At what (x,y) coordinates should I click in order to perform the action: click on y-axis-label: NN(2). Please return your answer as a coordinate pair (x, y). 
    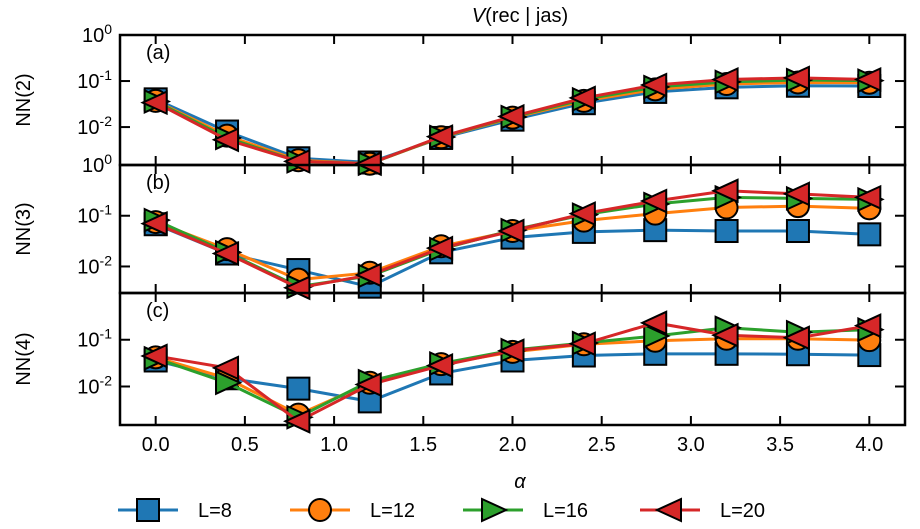
    Looking at the image, I should click on (24, 99).